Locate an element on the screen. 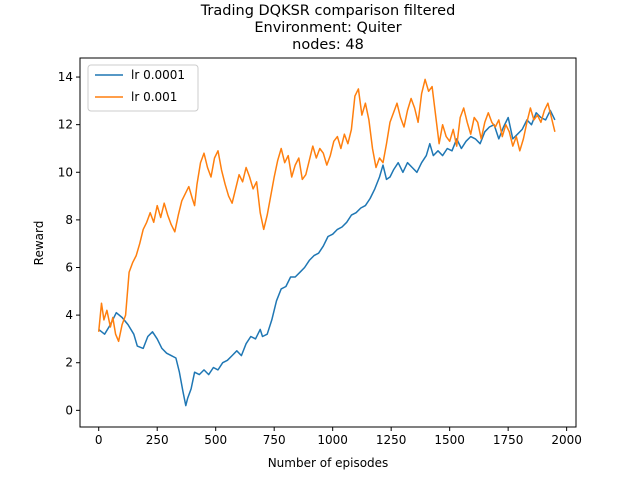 This screenshot has height=480, width=640. y-tick-label: 6 is located at coordinates (69, 267).